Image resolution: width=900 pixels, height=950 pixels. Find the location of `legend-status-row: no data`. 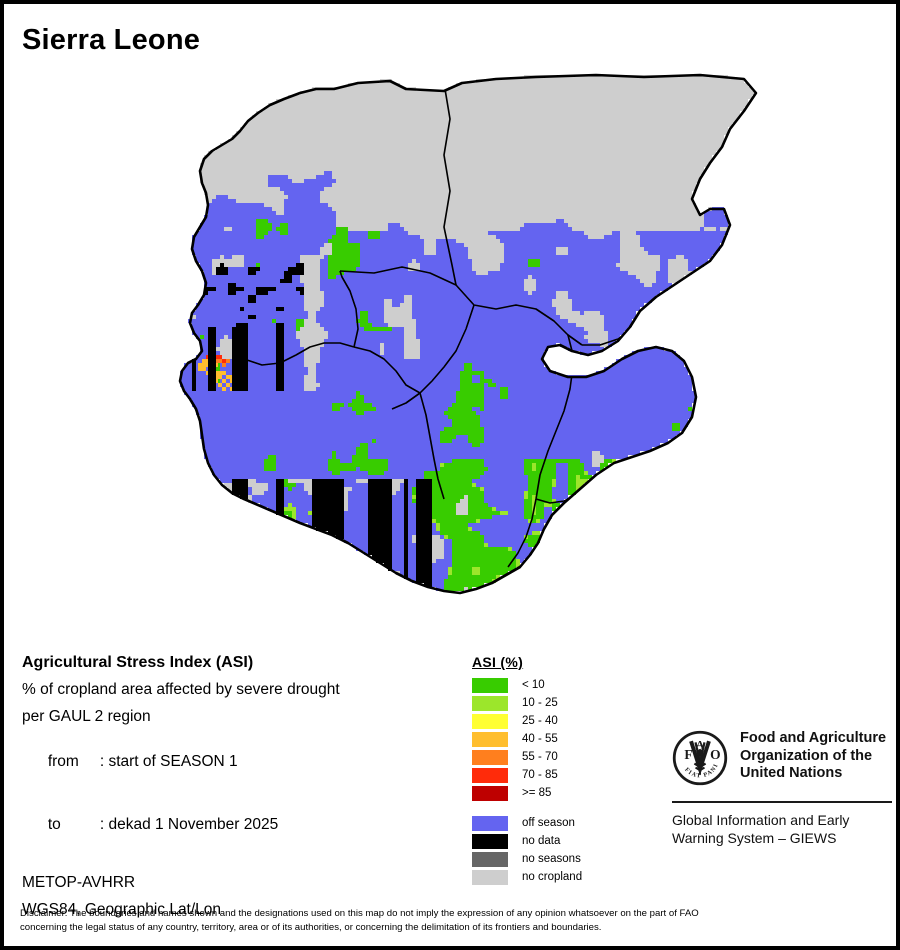

legend-status-row: no data is located at coordinates (552, 841).